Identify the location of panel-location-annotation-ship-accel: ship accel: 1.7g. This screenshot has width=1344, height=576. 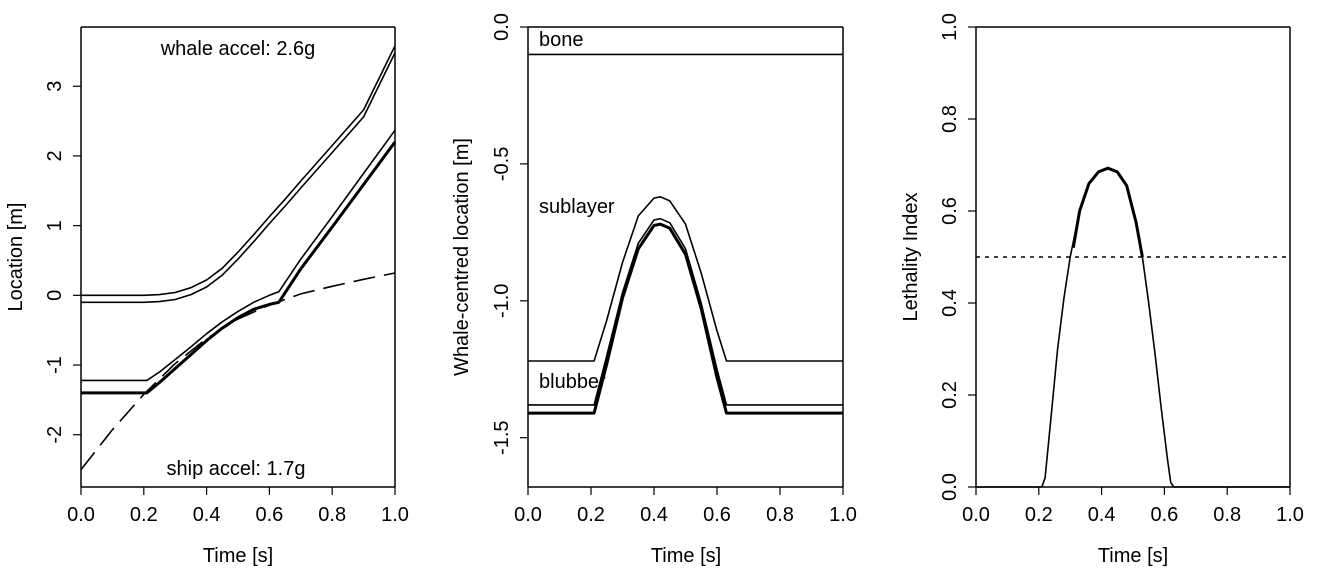
(236, 469).